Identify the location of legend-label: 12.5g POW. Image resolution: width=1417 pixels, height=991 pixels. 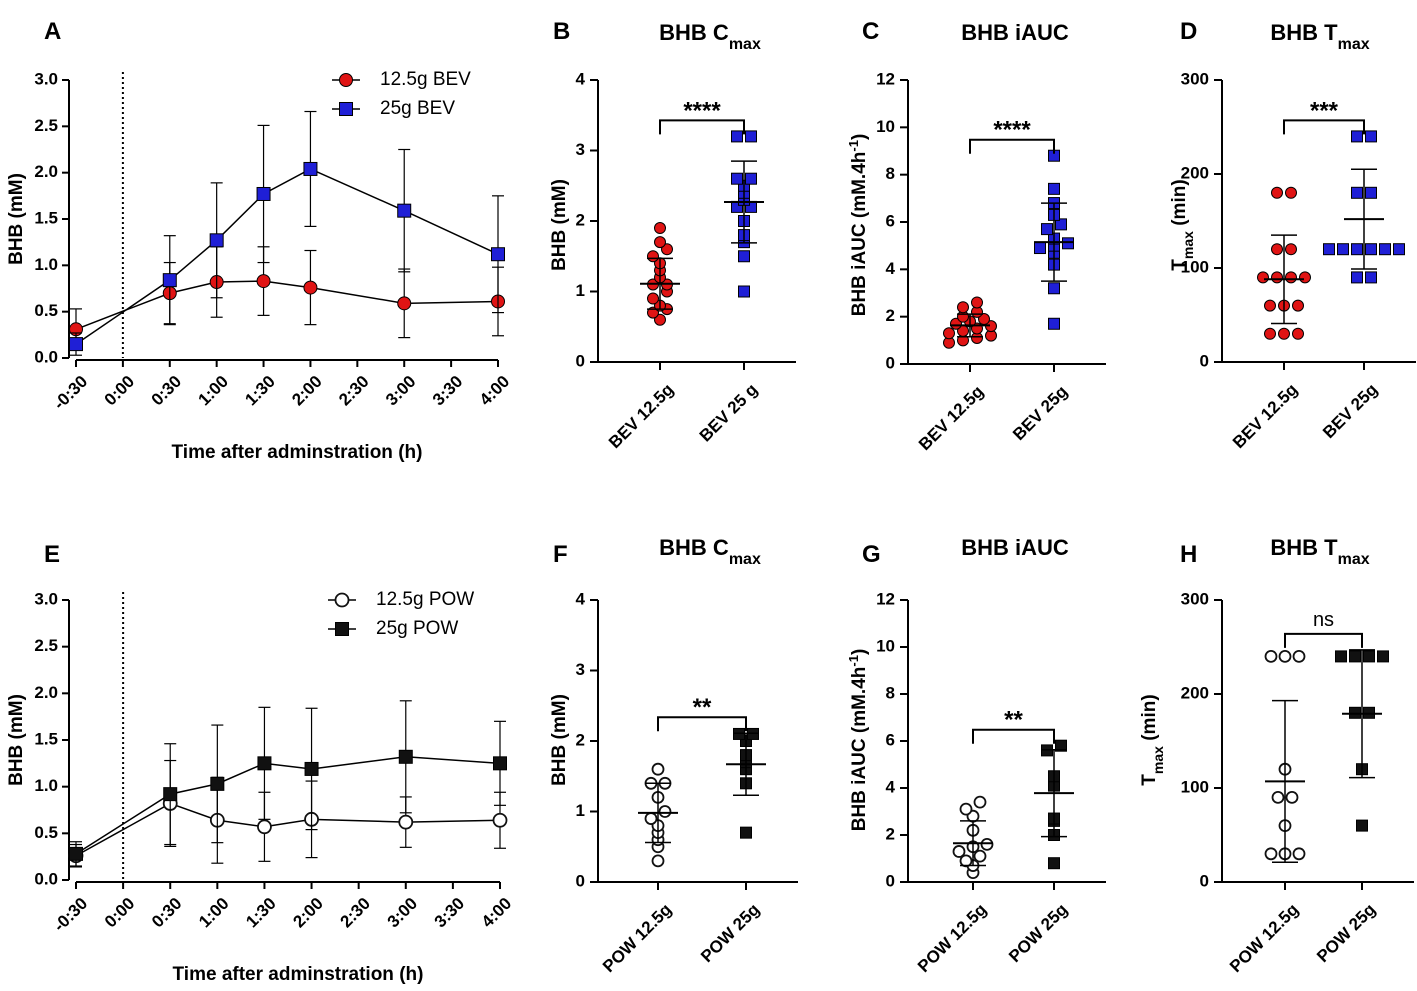
(425, 599).